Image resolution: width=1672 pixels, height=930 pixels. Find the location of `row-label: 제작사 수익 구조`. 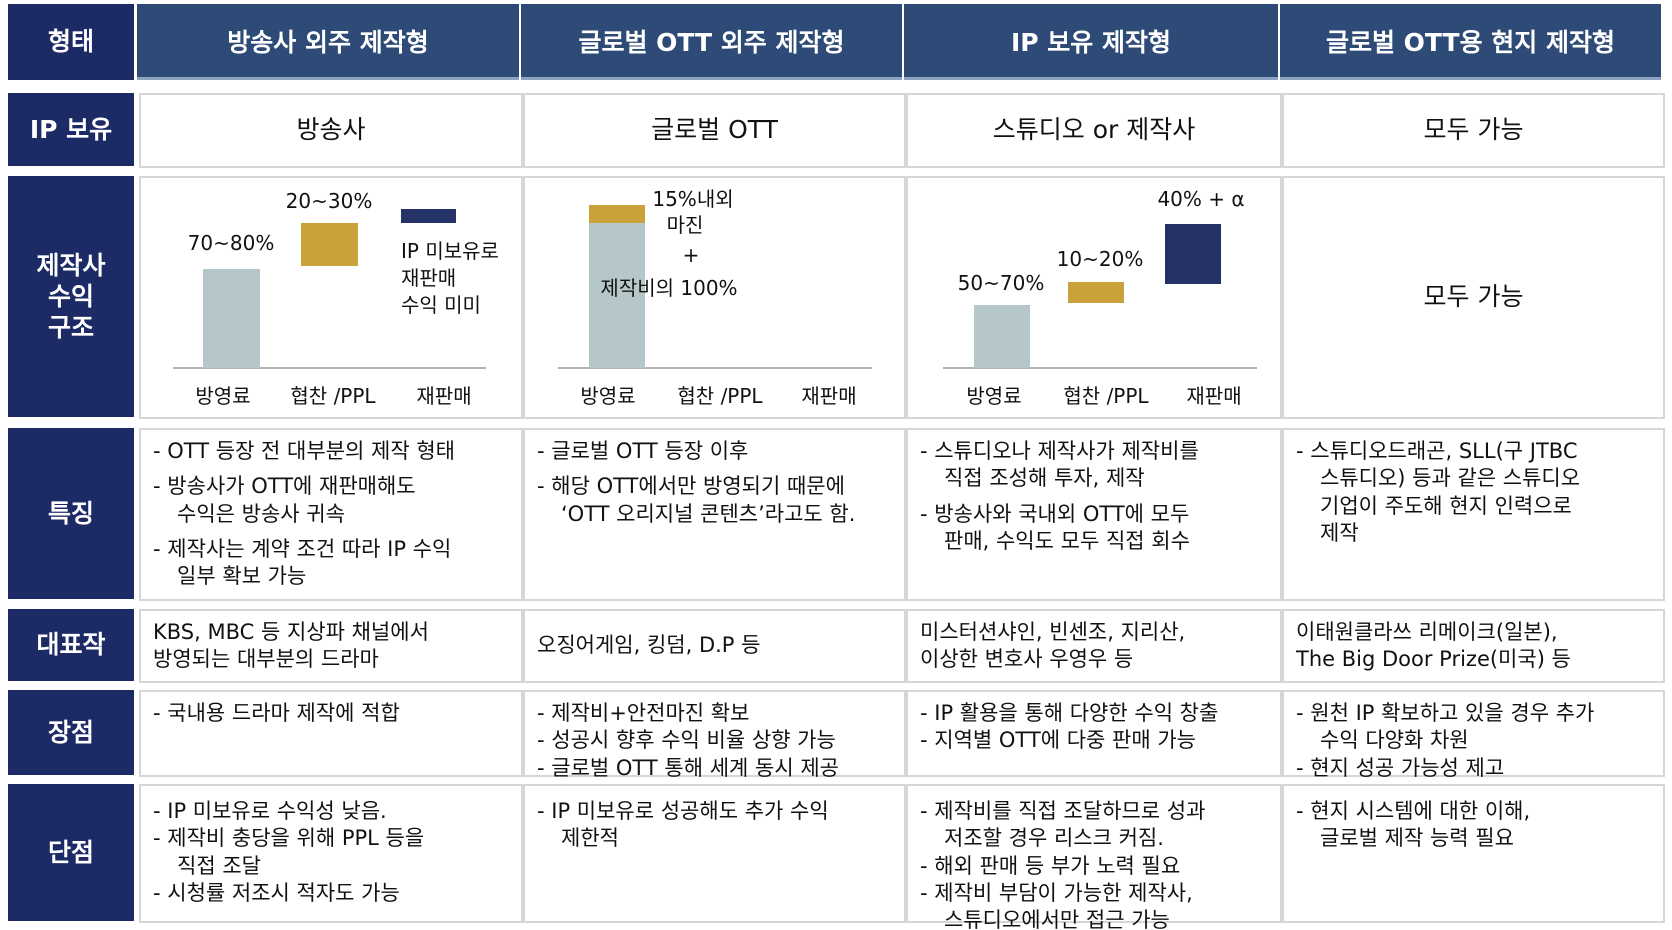

row-label: 제작사 수익 구조 is located at coordinates (71, 296).